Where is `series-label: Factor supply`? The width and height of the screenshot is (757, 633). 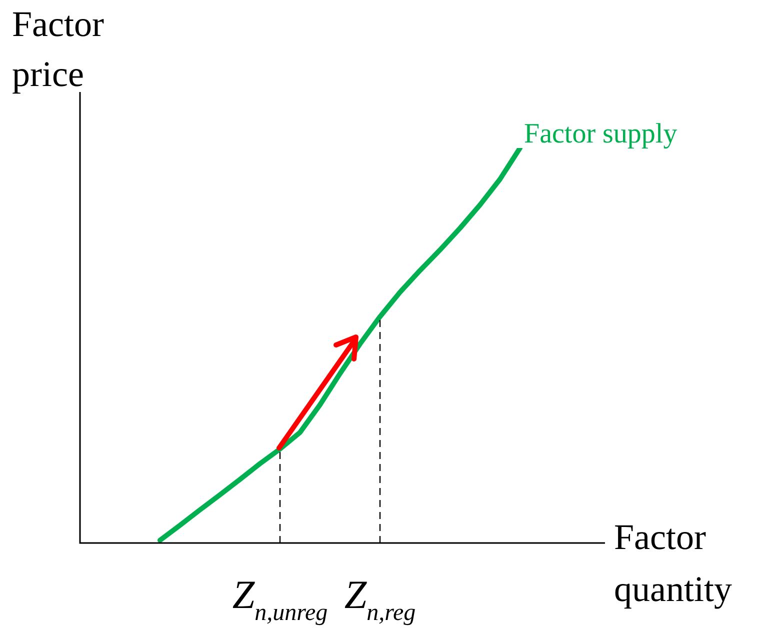
series-label: Factor supply is located at coordinates (601, 134).